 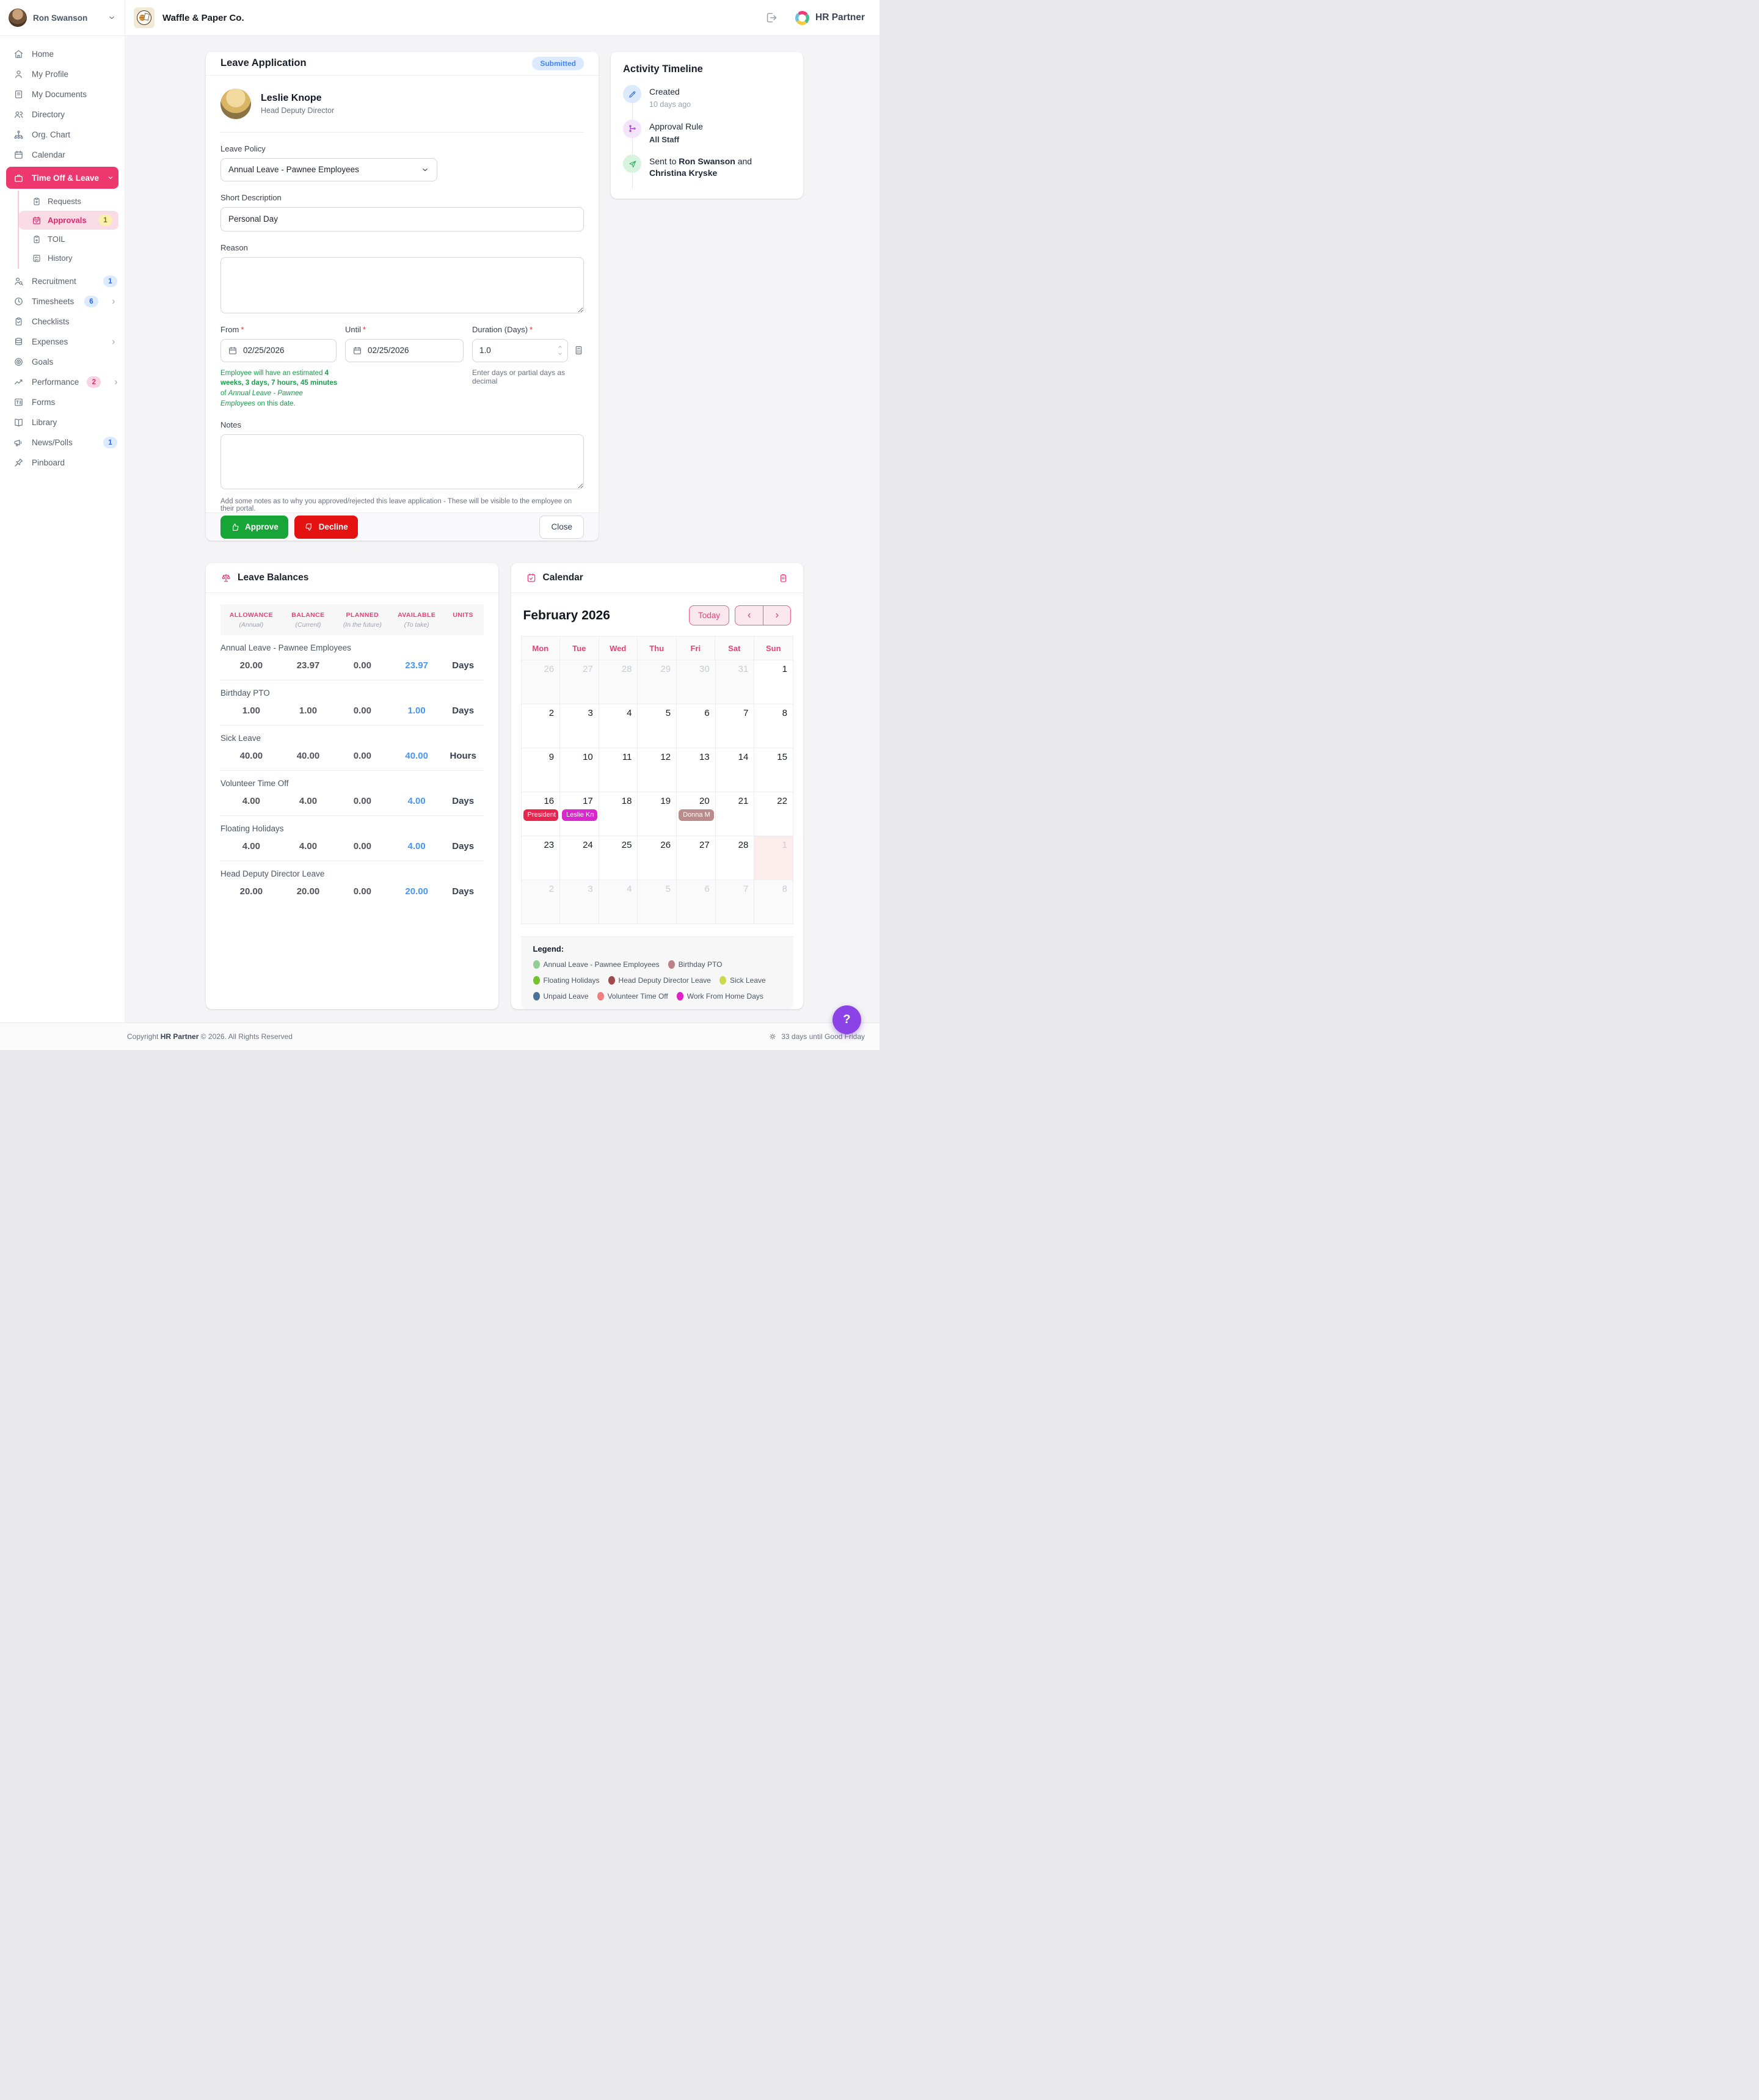 I want to click on timeline-item: Sent to Ron Swanson and Christina Kryske, so click(x=707, y=172).